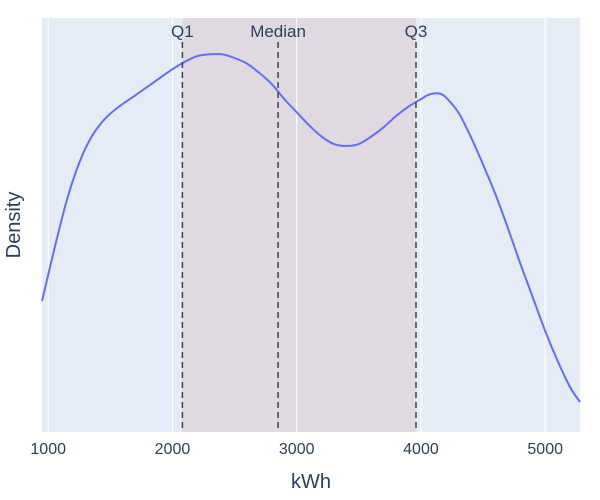  I want to click on x-axis-ticks: 1000 2000 3000 4000 5000, so click(296, 449).